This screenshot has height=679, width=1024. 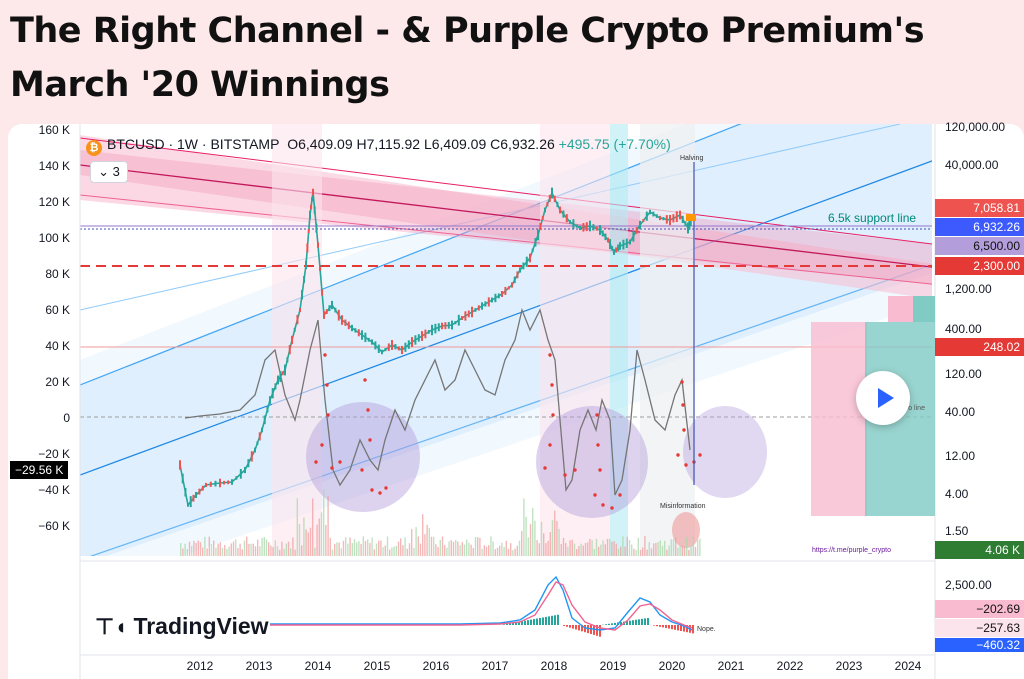 What do you see at coordinates (57, 310) in the screenshot?
I see `left-axis-tick: 60 K` at bounding box center [57, 310].